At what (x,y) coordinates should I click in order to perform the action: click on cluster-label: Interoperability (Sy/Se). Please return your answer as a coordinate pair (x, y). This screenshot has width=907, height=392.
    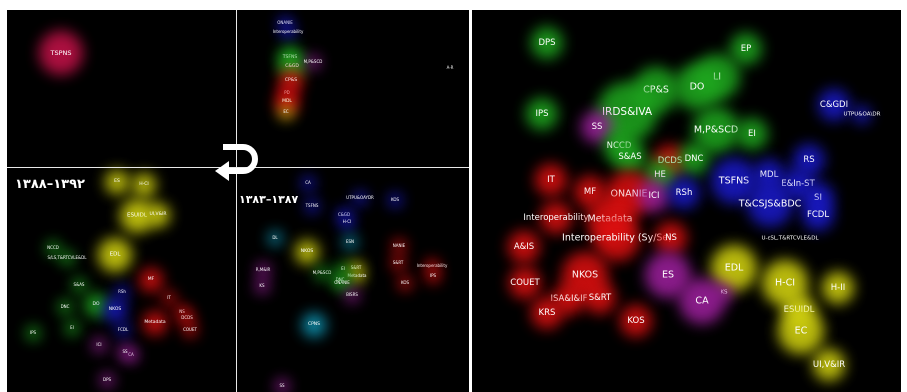
    Looking at the image, I should click on (617, 238).